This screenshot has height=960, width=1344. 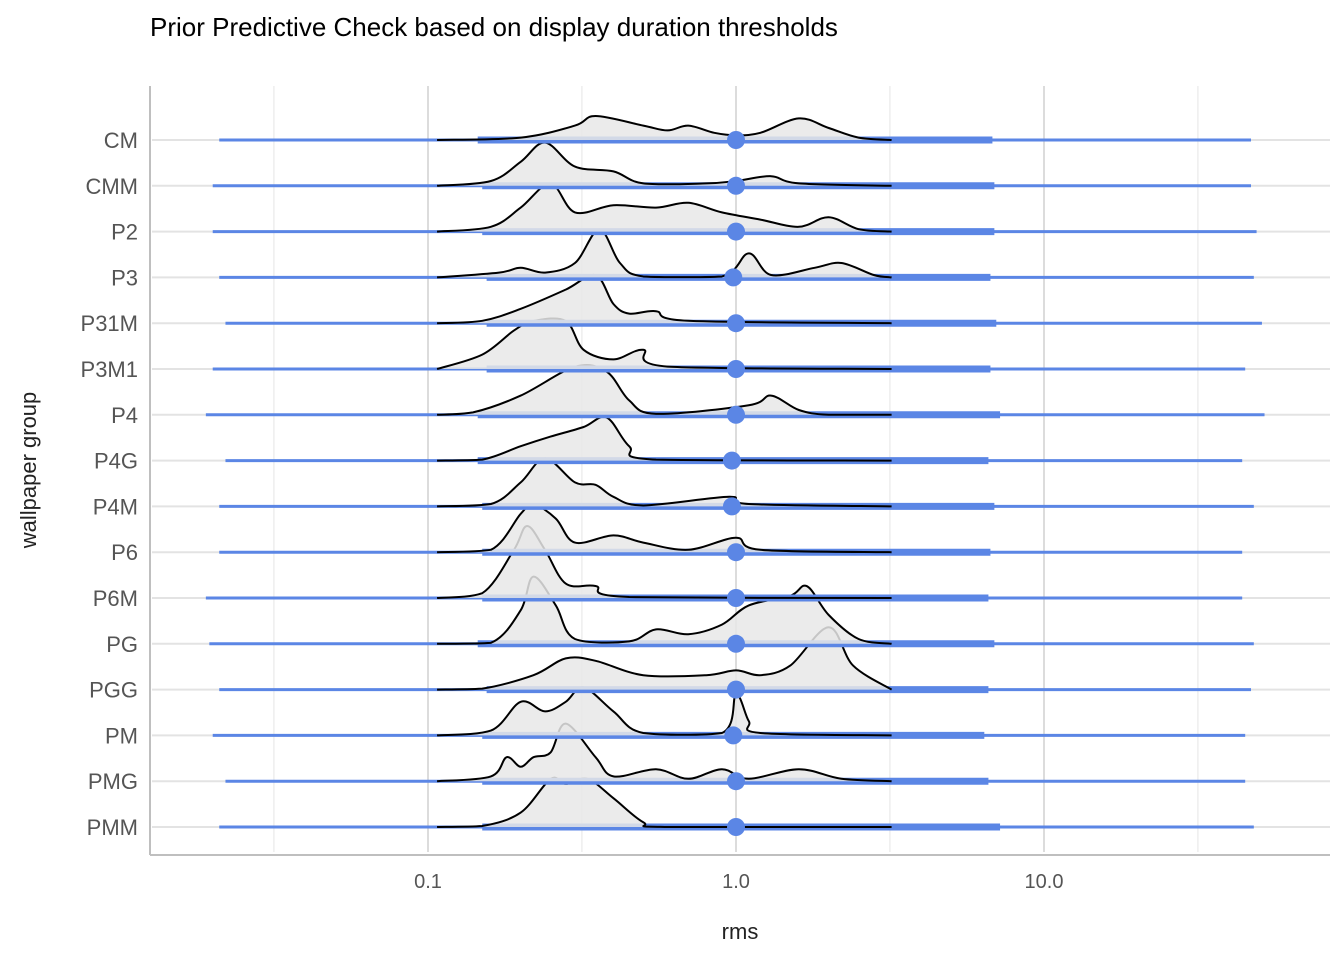 What do you see at coordinates (121, 735) in the screenshot?
I see `y-tick-label: PM` at bounding box center [121, 735].